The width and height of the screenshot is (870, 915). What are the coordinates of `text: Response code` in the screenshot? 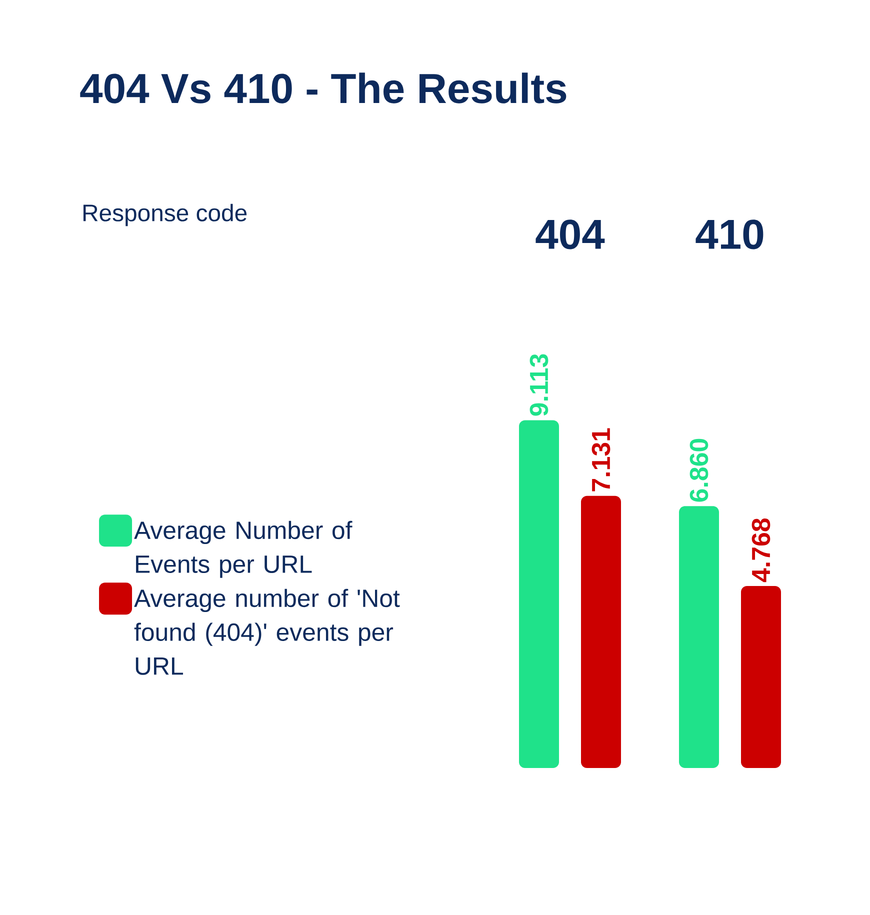 It's located at (165, 215).